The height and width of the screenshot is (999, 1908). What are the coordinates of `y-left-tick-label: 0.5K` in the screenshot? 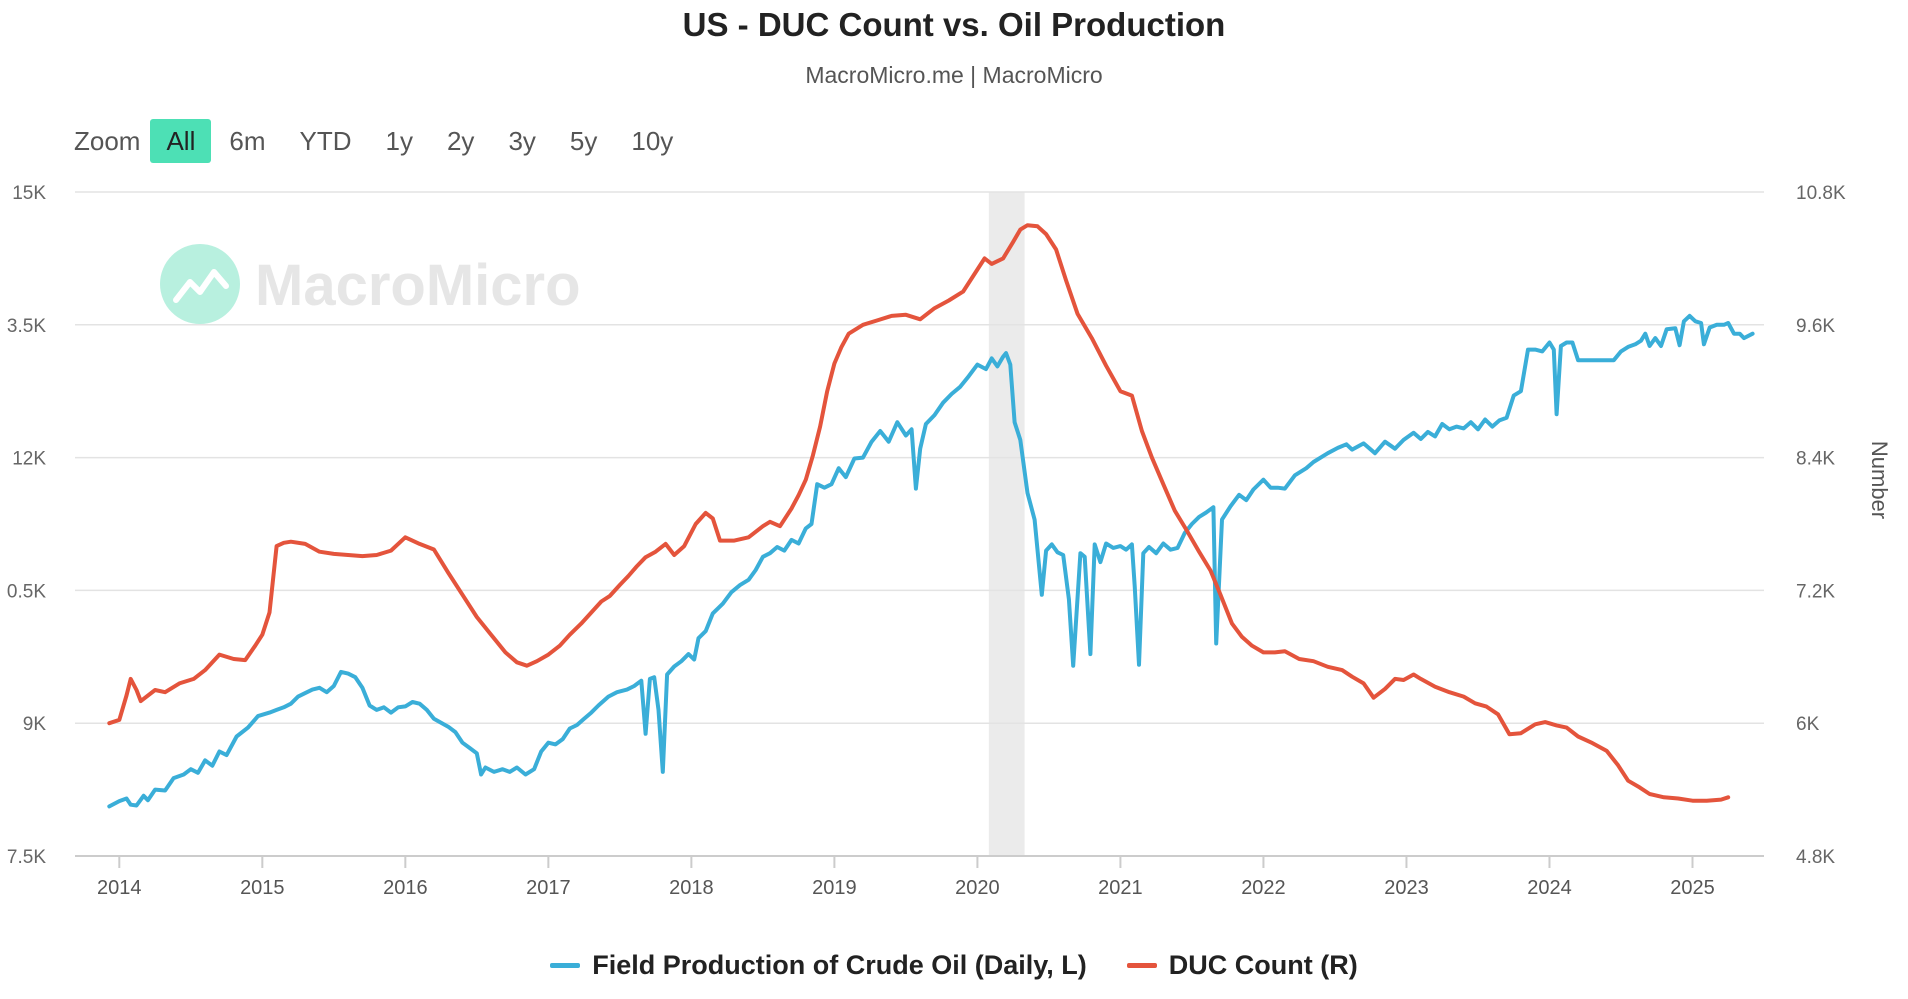 It's located at (26, 591).